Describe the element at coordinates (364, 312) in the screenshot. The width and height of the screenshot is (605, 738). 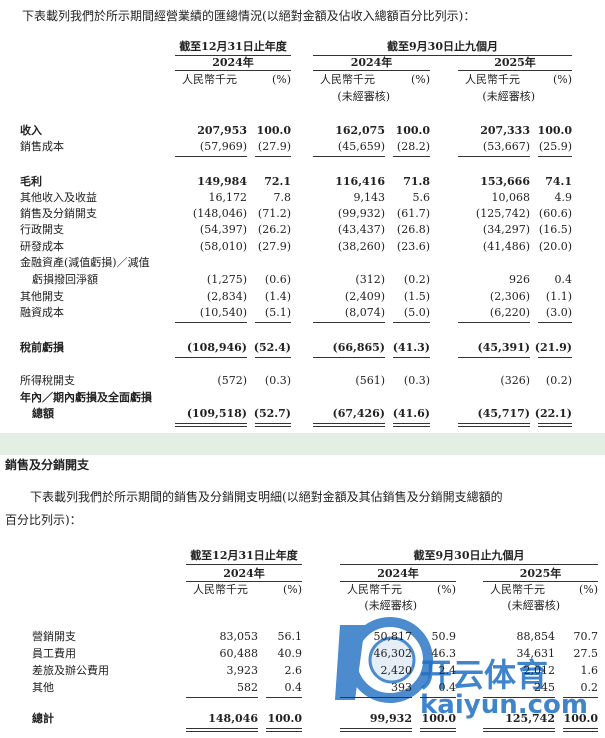
I see `cell: (8,074)` at that location.